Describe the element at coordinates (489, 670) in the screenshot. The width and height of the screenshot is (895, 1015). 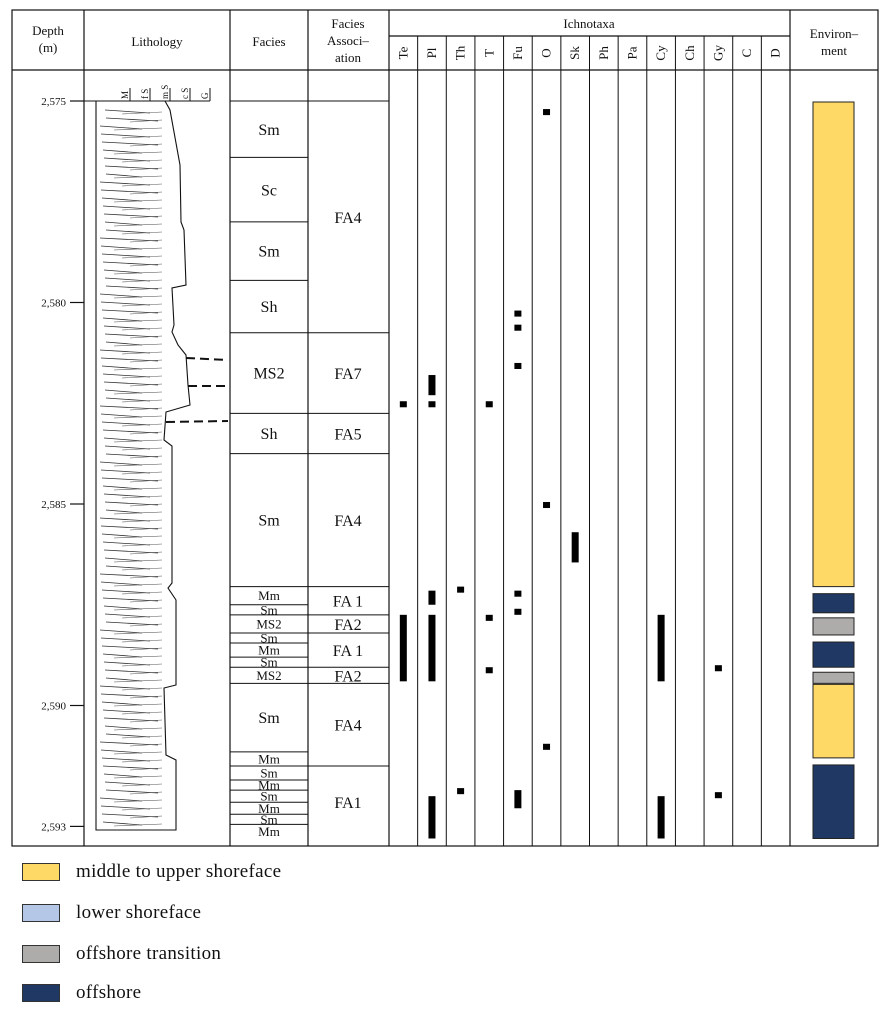
I see `trace-occurrence-t` at that location.